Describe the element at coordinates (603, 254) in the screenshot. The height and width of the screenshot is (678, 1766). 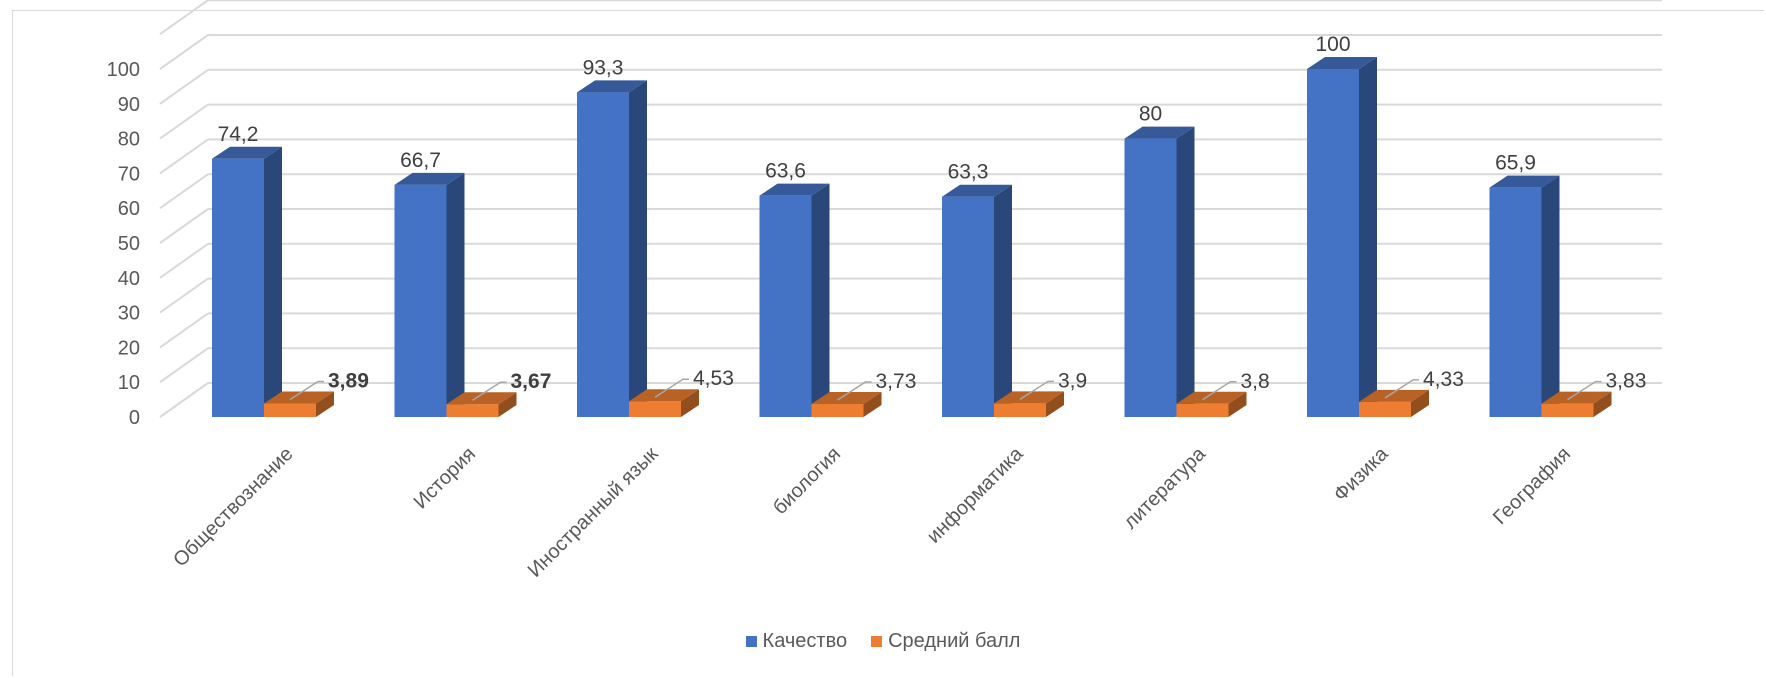
I see `bar-quality-2-front` at that location.